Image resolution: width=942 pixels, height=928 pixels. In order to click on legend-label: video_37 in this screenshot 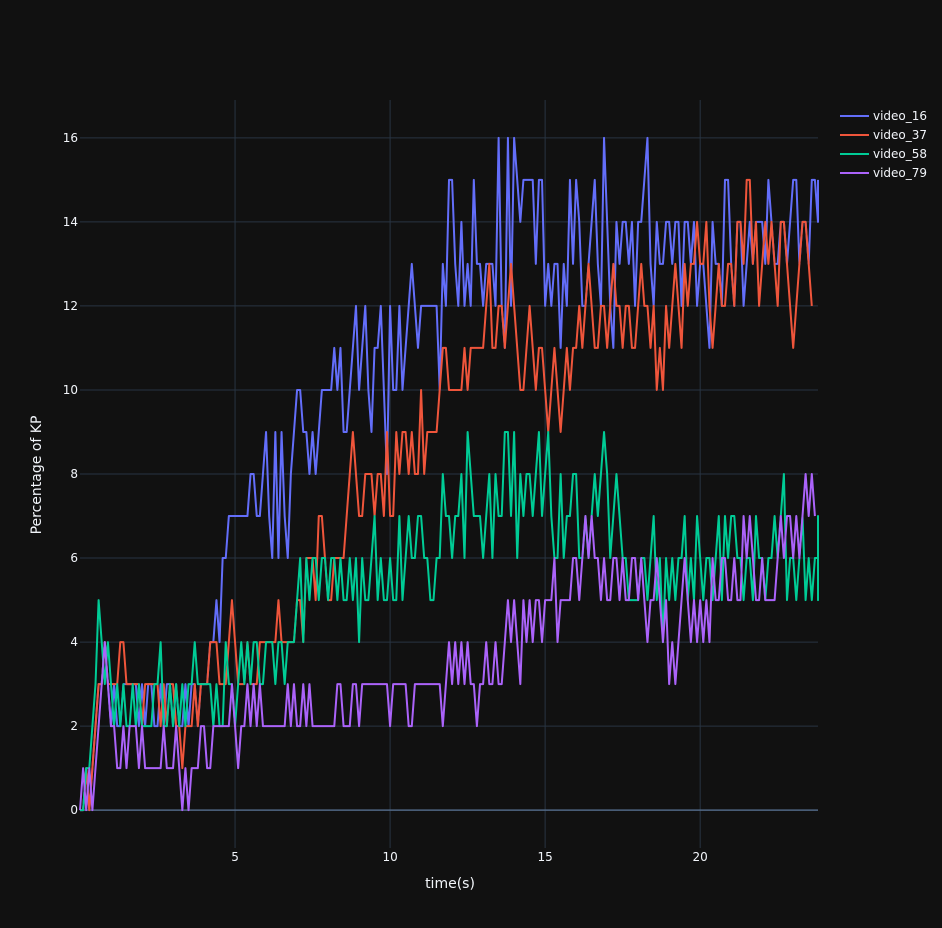, I will do `click(900, 135)`.